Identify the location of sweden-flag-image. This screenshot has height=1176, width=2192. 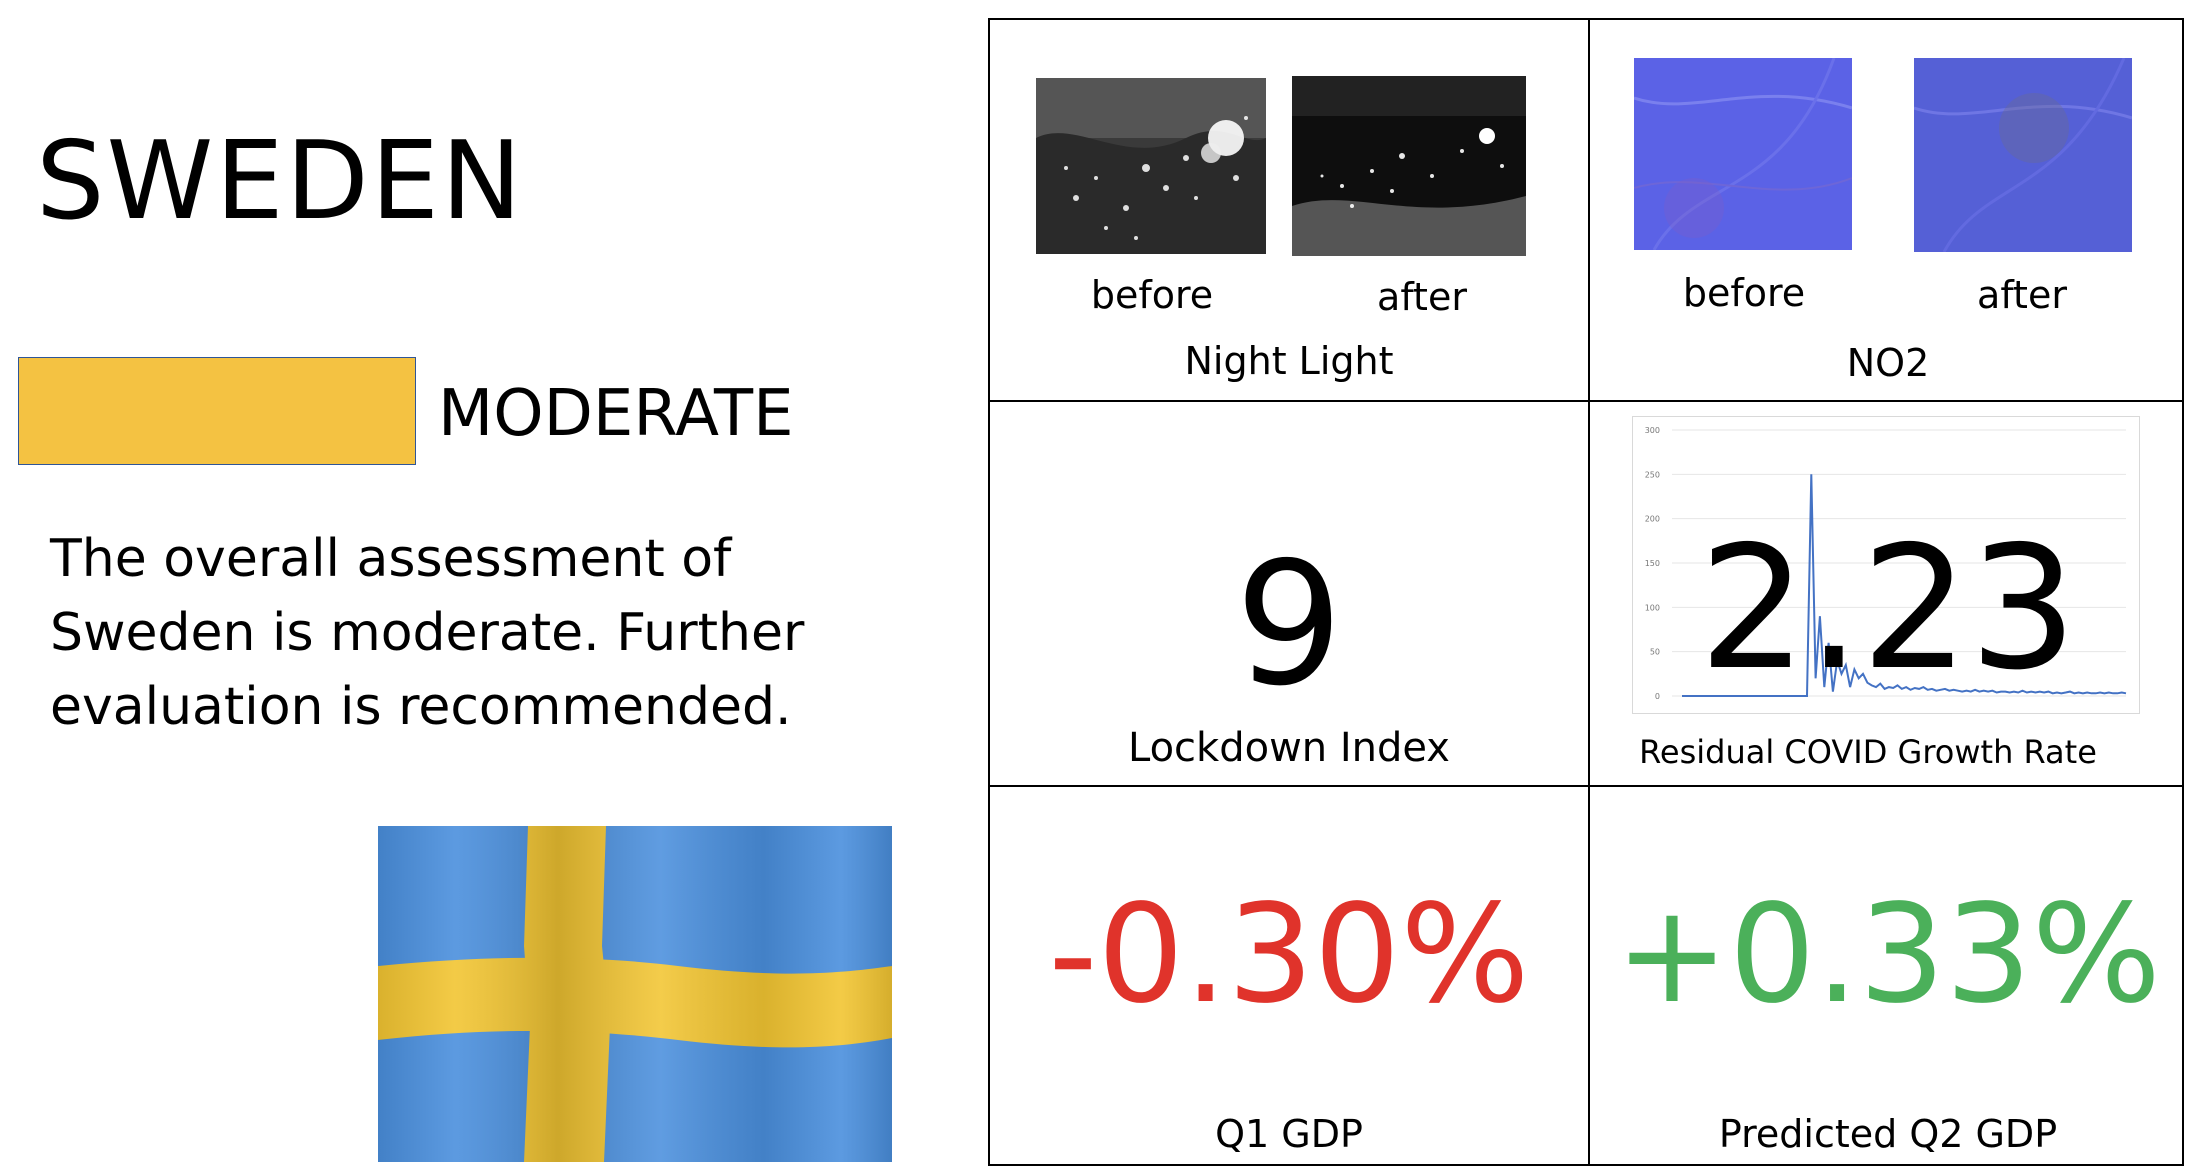
(635, 994).